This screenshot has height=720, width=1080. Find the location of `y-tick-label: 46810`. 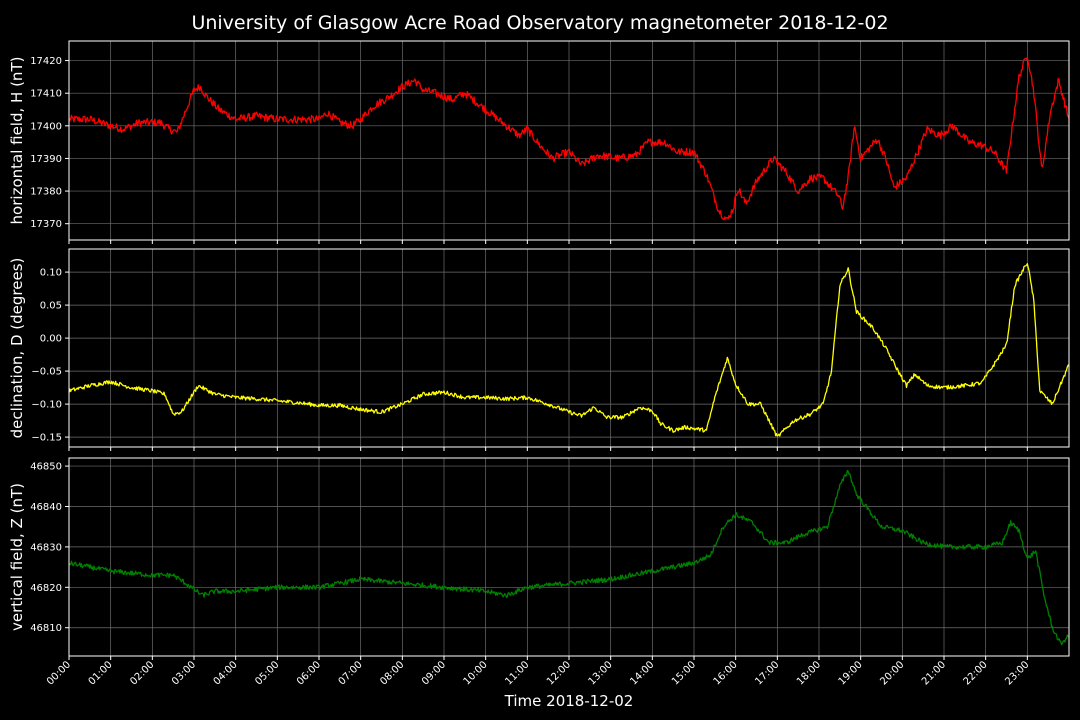

y-tick-label: 46810 is located at coordinates (46, 628).